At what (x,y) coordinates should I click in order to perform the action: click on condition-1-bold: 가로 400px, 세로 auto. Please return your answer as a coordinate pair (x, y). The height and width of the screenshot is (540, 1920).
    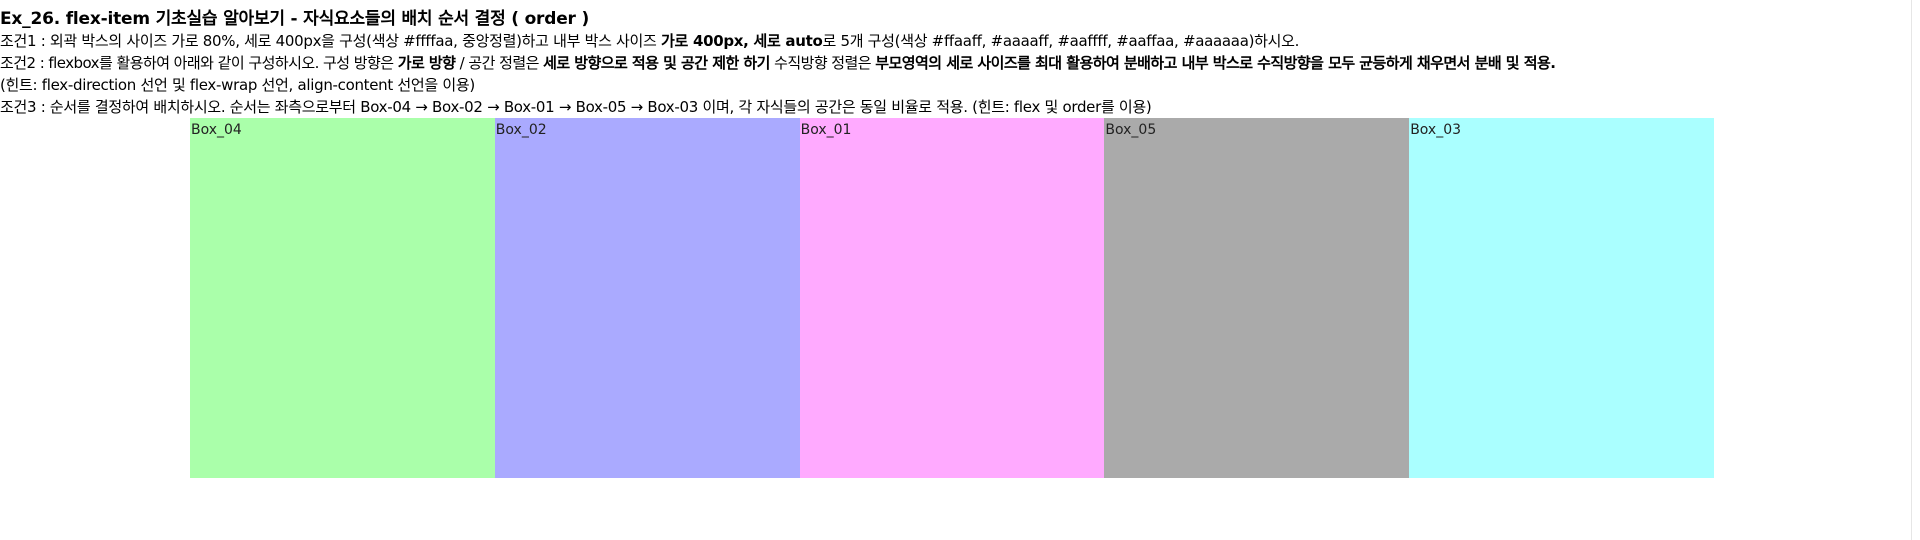
    Looking at the image, I should click on (742, 41).